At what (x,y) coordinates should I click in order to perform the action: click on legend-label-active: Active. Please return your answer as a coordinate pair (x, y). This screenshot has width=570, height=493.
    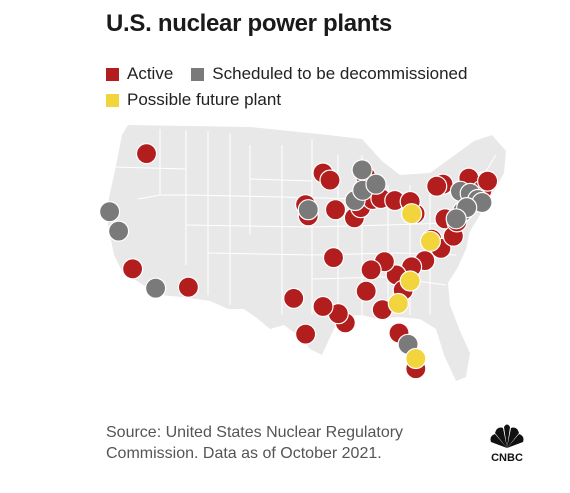
    Looking at the image, I should click on (150, 73).